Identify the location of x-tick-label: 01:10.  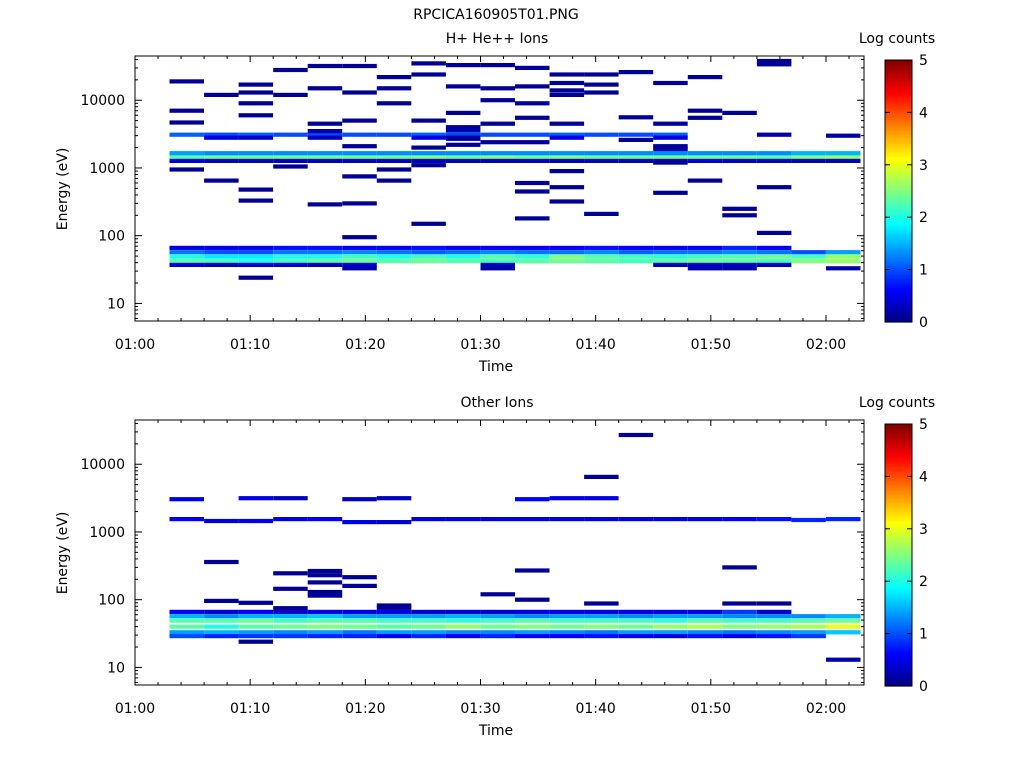
(250, 345).